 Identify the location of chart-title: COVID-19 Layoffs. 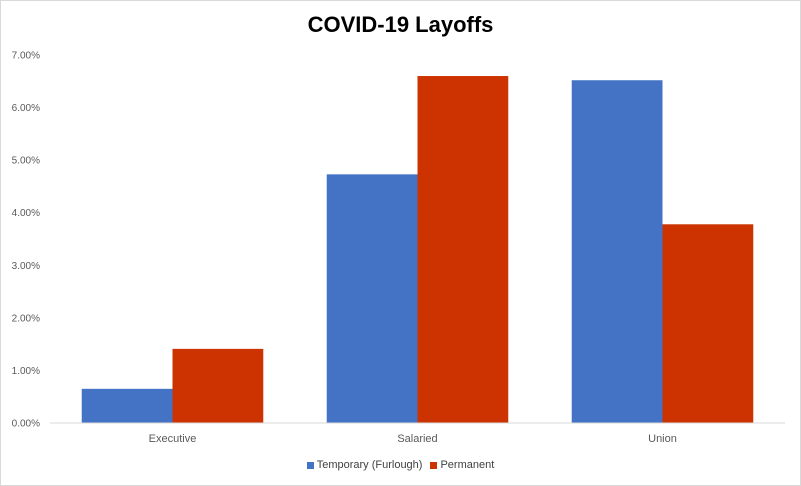
(400, 24).